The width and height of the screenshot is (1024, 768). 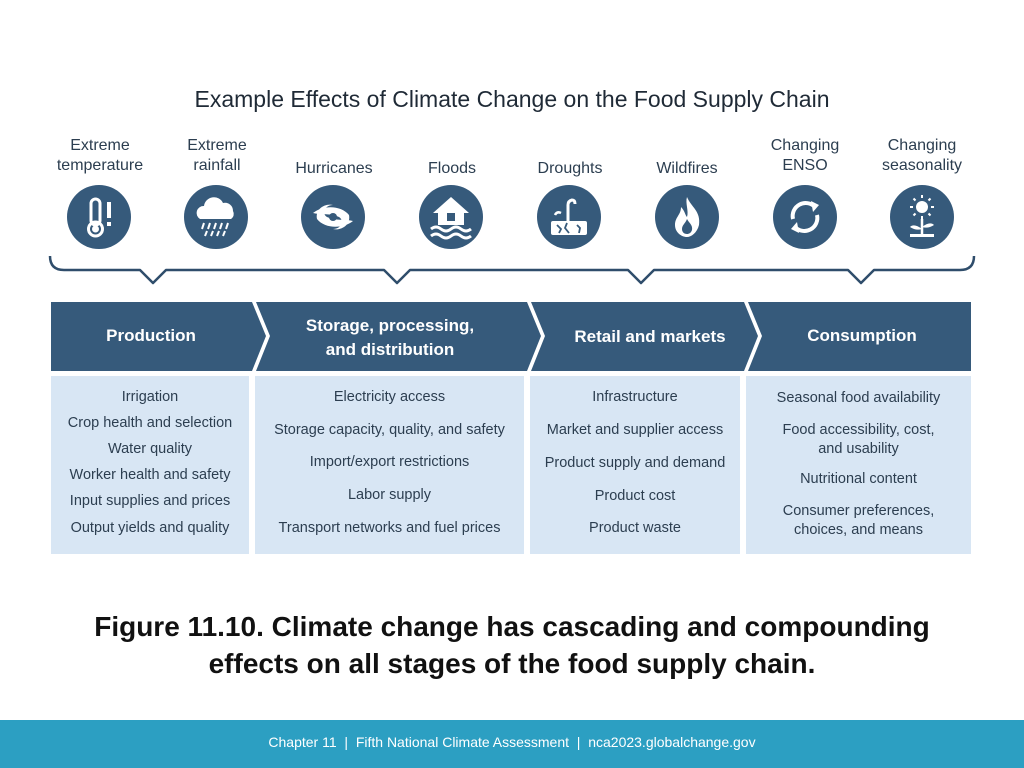 What do you see at coordinates (687, 168) in the screenshot?
I see `hazard-label-wildfires: Wildfires` at bounding box center [687, 168].